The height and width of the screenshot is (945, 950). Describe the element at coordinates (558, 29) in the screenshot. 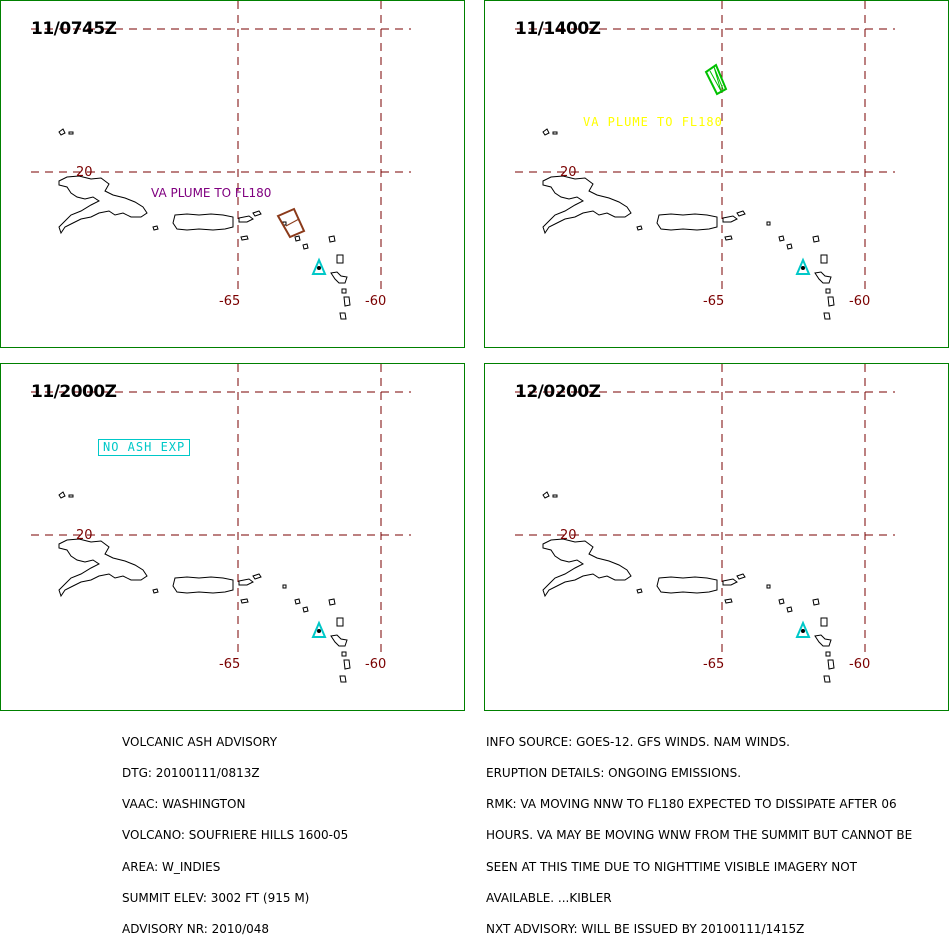

I see `valid-time-label: 11/1400Z` at that location.